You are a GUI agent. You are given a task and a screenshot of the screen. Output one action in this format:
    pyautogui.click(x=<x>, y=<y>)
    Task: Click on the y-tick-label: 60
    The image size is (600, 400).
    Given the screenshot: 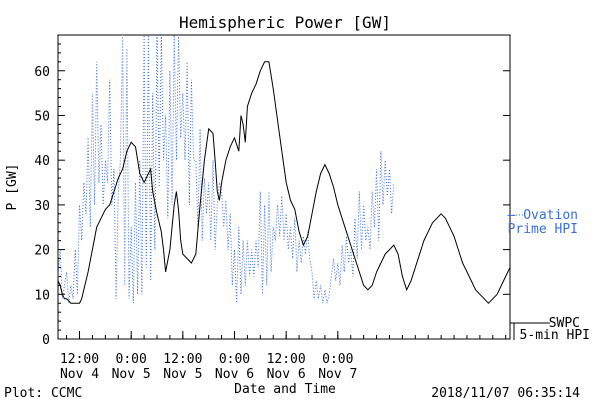 What is the action you would take?
    pyautogui.click(x=42, y=72)
    